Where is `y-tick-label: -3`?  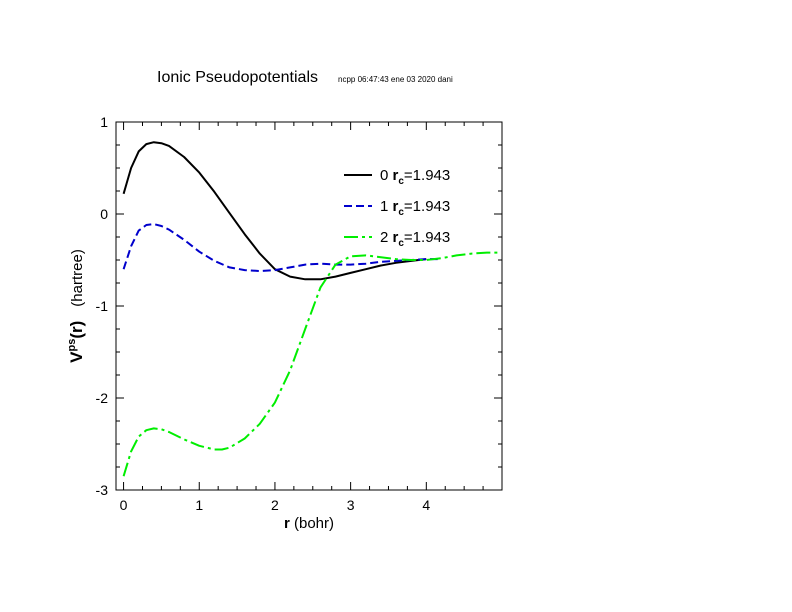
y-tick-label: -3 is located at coordinates (102, 490).